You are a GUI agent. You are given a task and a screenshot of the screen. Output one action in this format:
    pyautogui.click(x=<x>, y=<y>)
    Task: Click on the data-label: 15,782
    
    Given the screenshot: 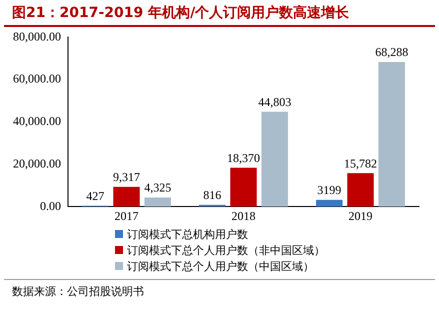 What is the action you would take?
    pyautogui.click(x=360, y=163)
    